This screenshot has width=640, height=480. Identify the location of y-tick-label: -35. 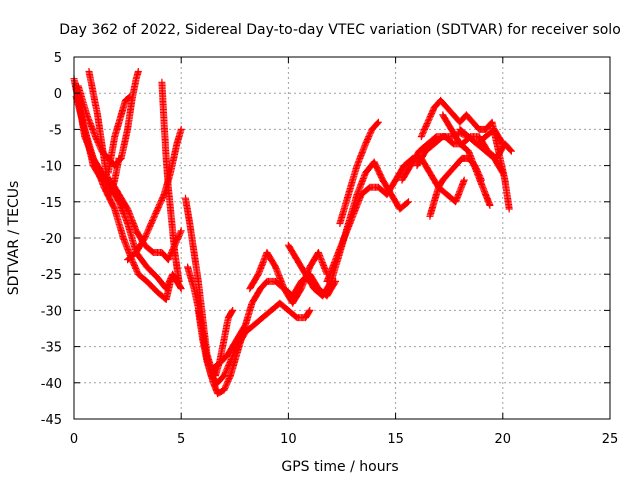
(51, 348).